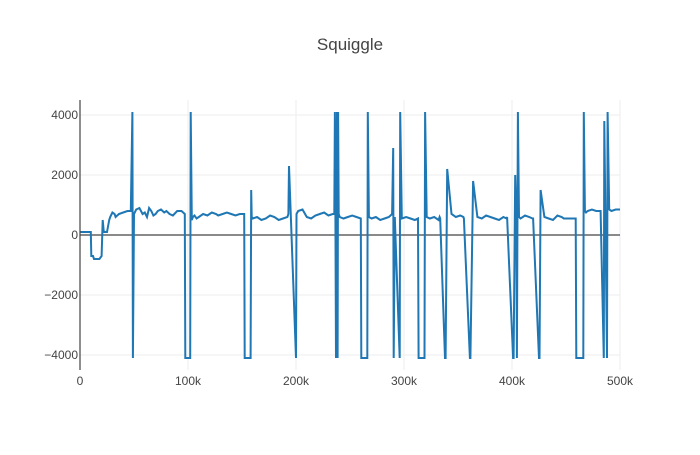 This screenshot has width=700, height=455. I want to click on x-tick-label: 100k, so click(188, 381).